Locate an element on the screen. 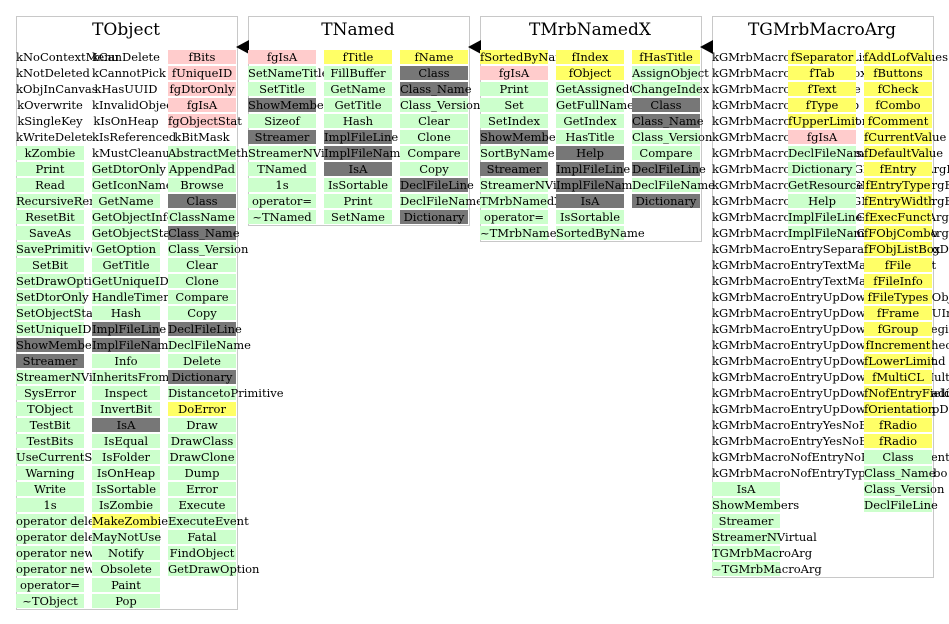  member-cell: GetTitle is located at coordinates (358, 105).